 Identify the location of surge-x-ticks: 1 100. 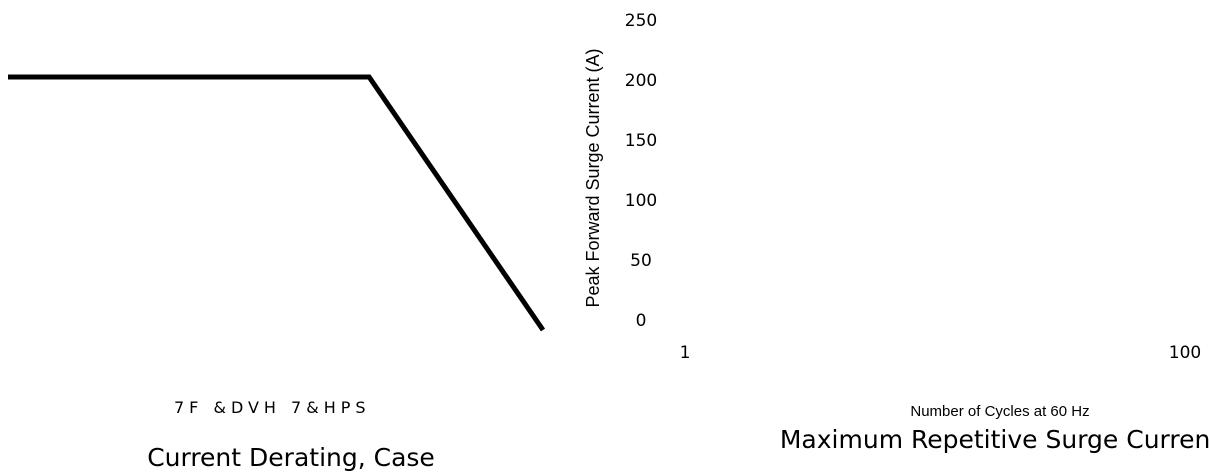
(941, 353).